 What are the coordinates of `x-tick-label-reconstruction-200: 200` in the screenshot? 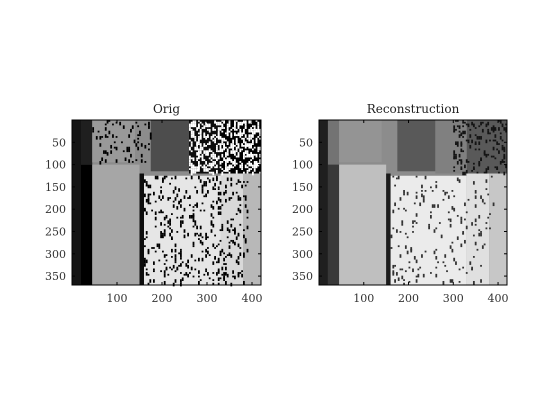 It's located at (408, 298).